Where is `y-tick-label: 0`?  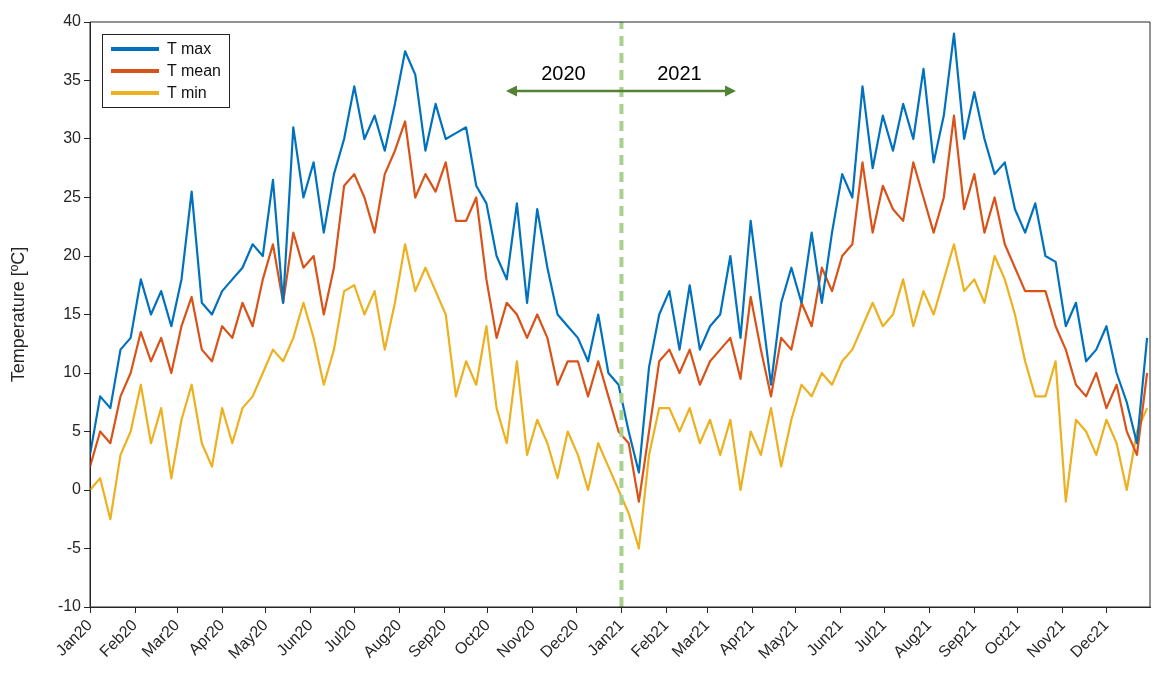 y-tick-label: 0 is located at coordinates (77, 489).